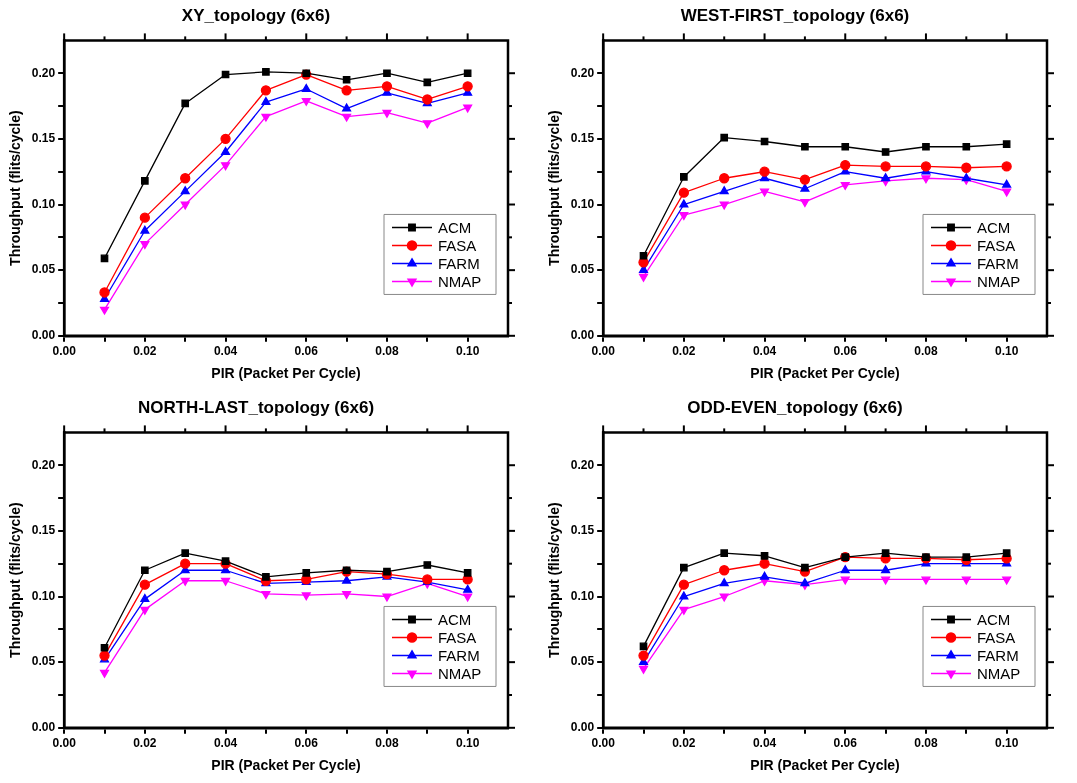  What do you see at coordinates (256, 15) in the screenshot?
I see `chart-title: XY_topology (6x6)` at bounding box center [256, 15].